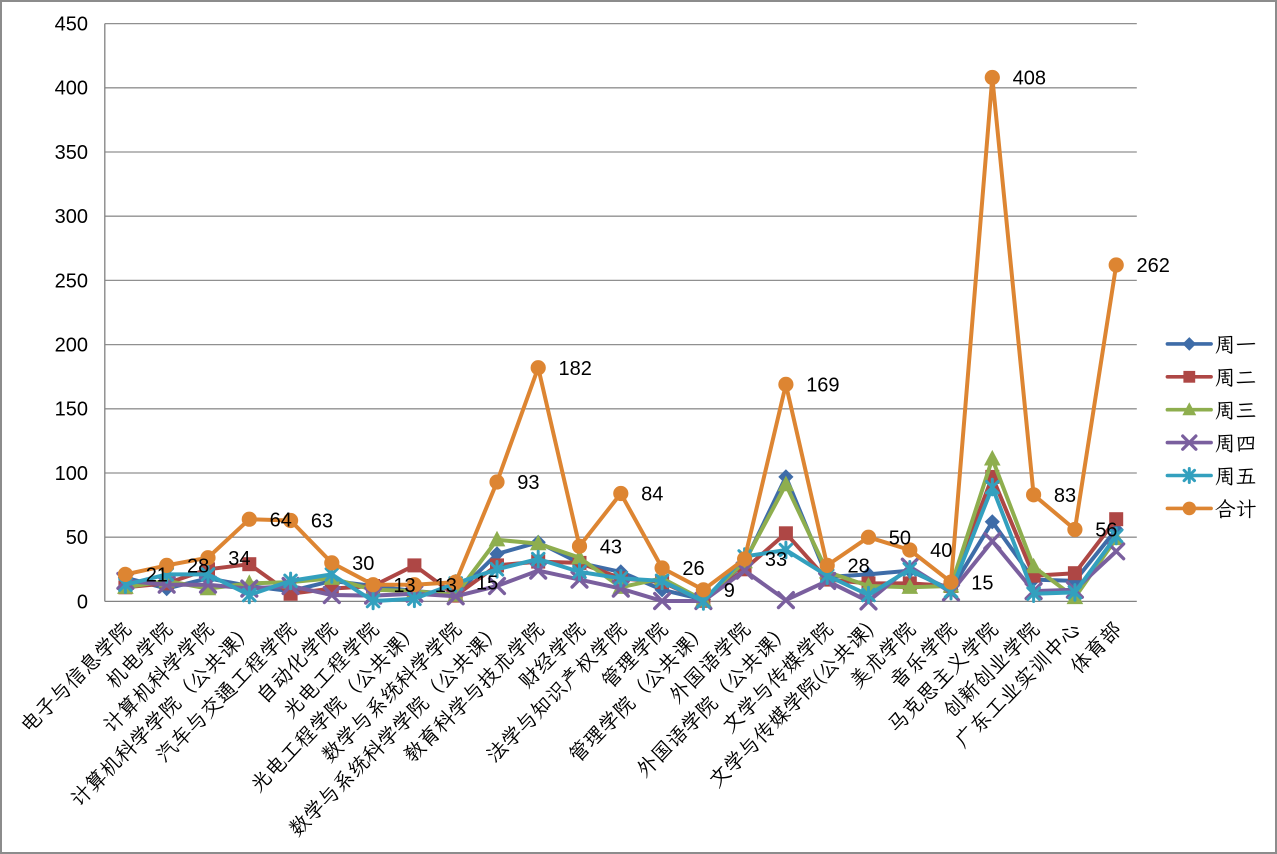 This screenshot has height=854, width=1277. What do you see at coordinates (1065, 496) in the screenshot?
I see `svg-text: 83` at bounding box center [1065, 496].